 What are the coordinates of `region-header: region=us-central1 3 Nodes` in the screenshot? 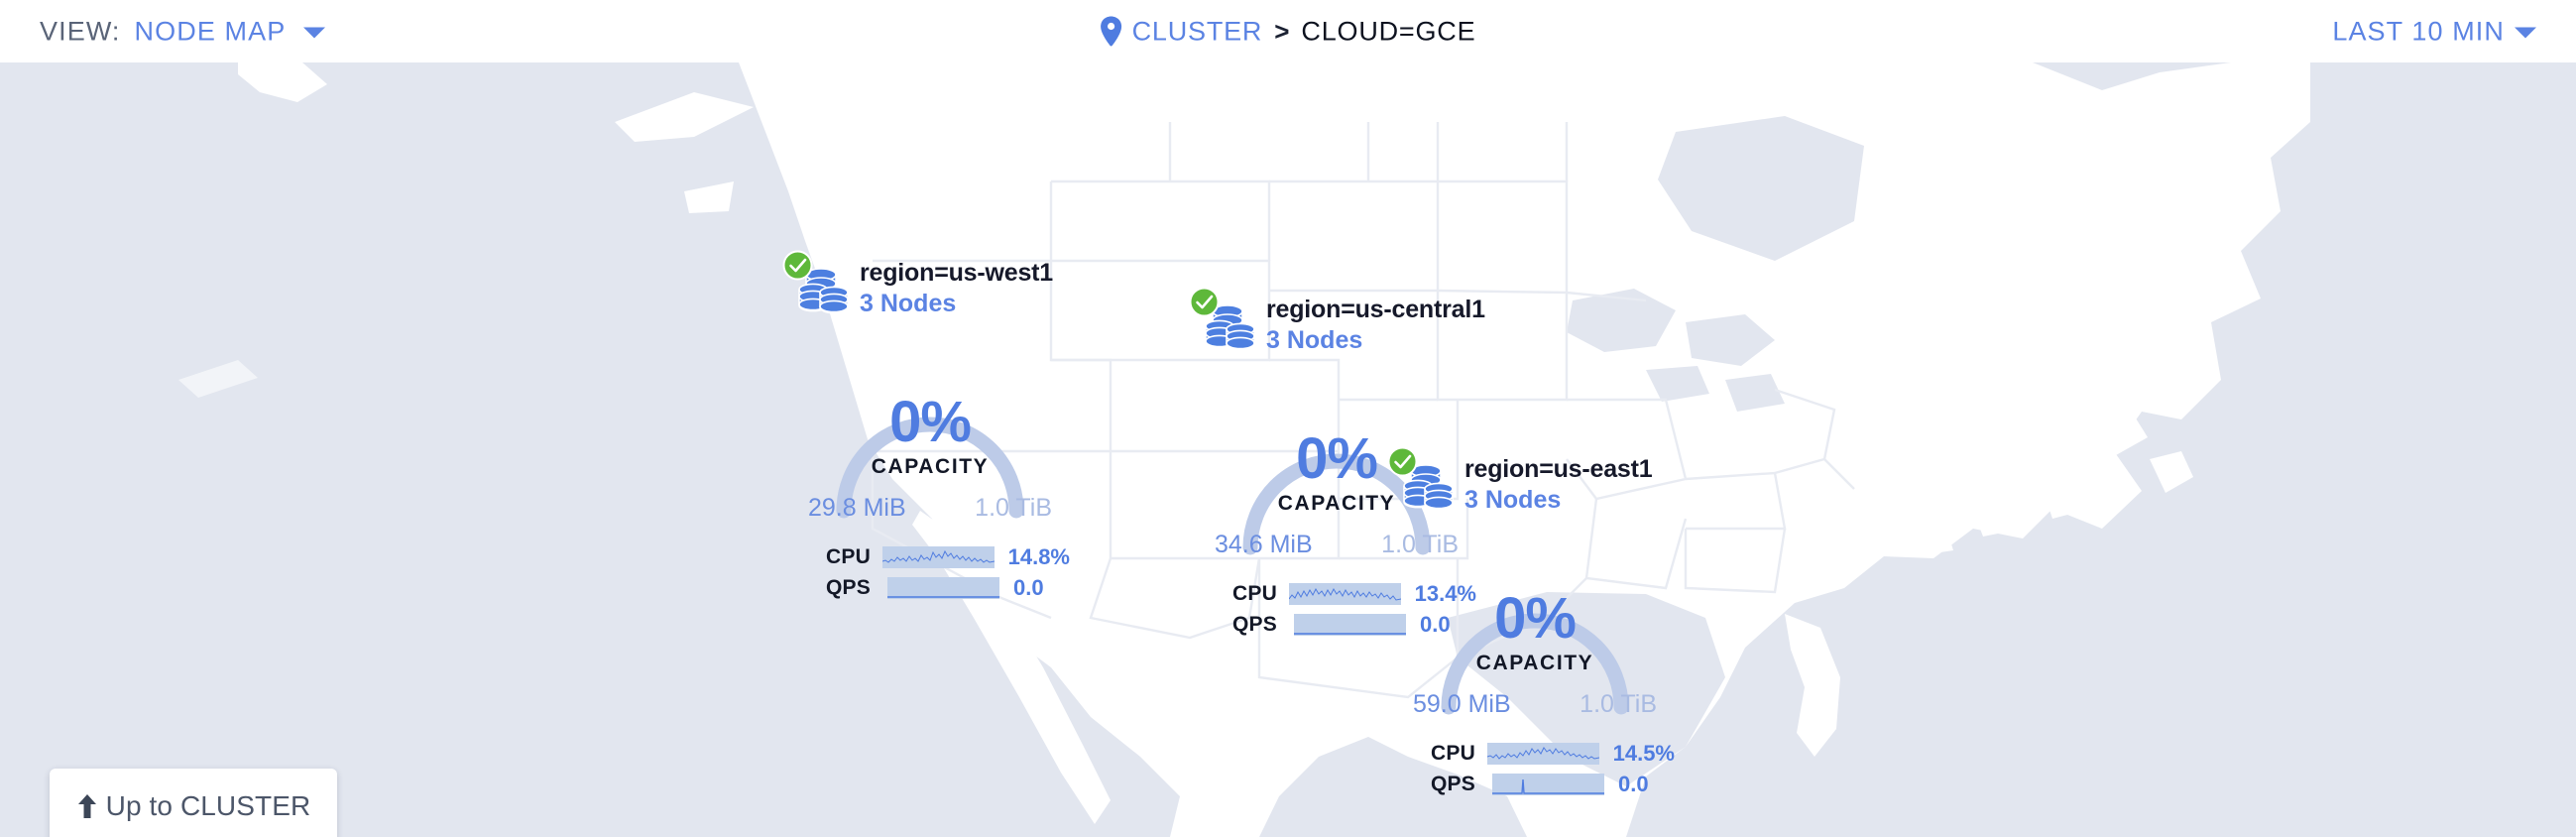 It's located at (1337, 321).